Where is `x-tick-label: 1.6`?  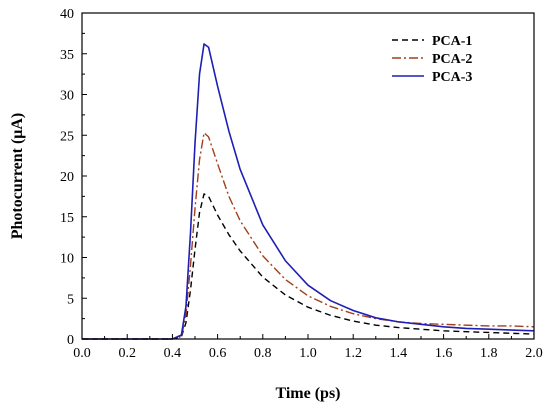
x-tick-label: 1.6 is located at coordinates (444, 353).